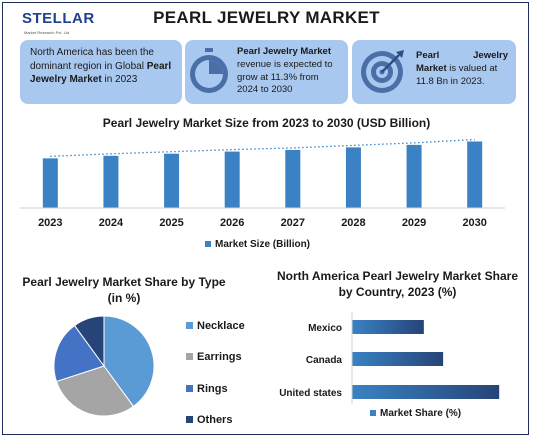  What do you see at coordinates (58, 18) in the screenshot?
I see `logo-text: STELLAR` at bounding box center [58, 18].